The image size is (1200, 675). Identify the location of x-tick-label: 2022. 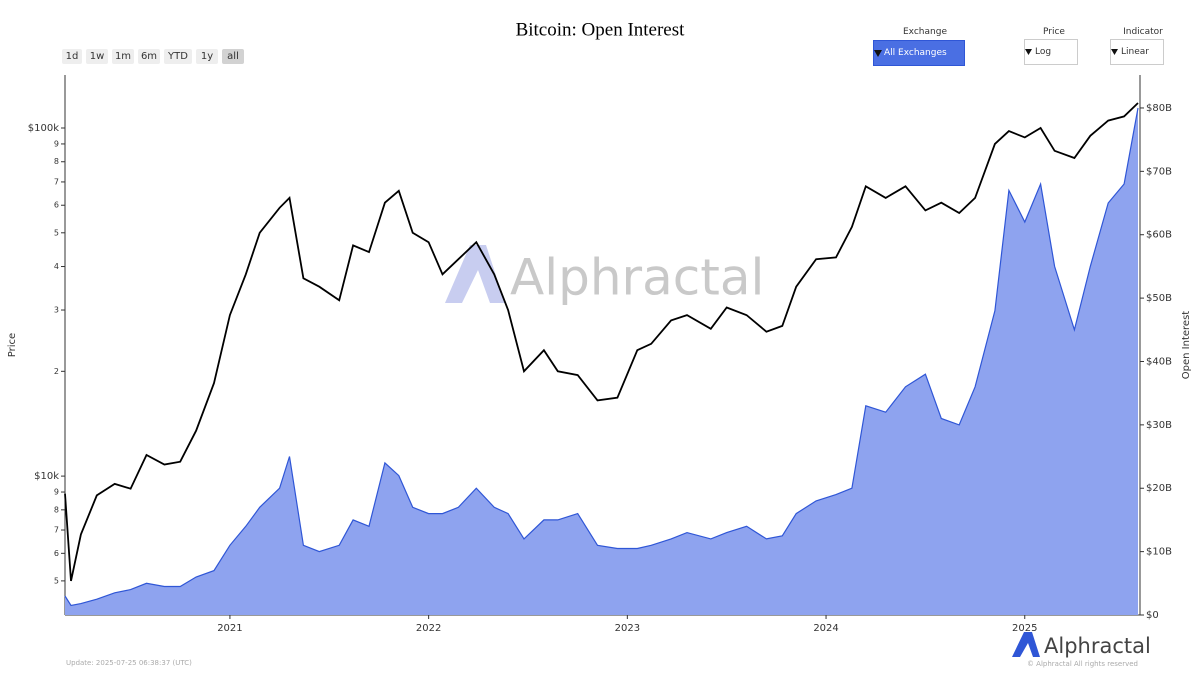
(428, 628).